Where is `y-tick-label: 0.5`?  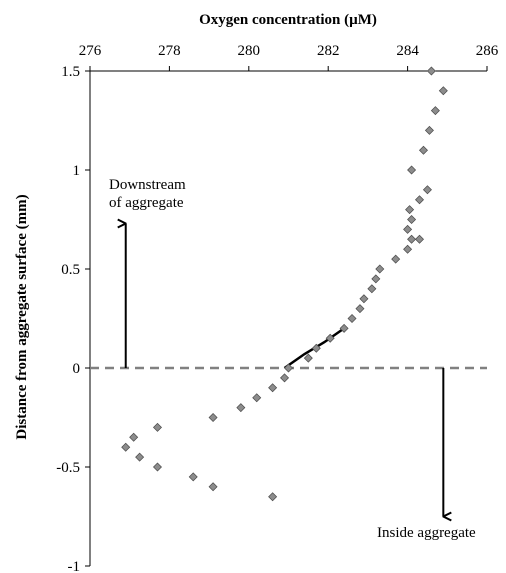
y-tick-label: 0.5 is located at coordinates (70, 270).